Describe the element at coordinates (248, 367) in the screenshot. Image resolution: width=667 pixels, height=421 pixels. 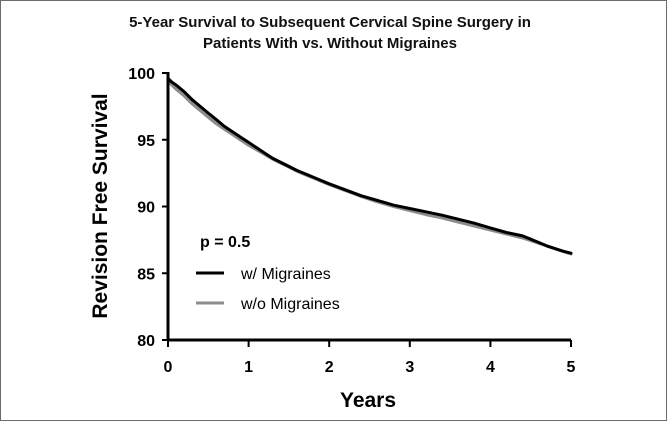
I see `x-tick-label: 1` at that location.